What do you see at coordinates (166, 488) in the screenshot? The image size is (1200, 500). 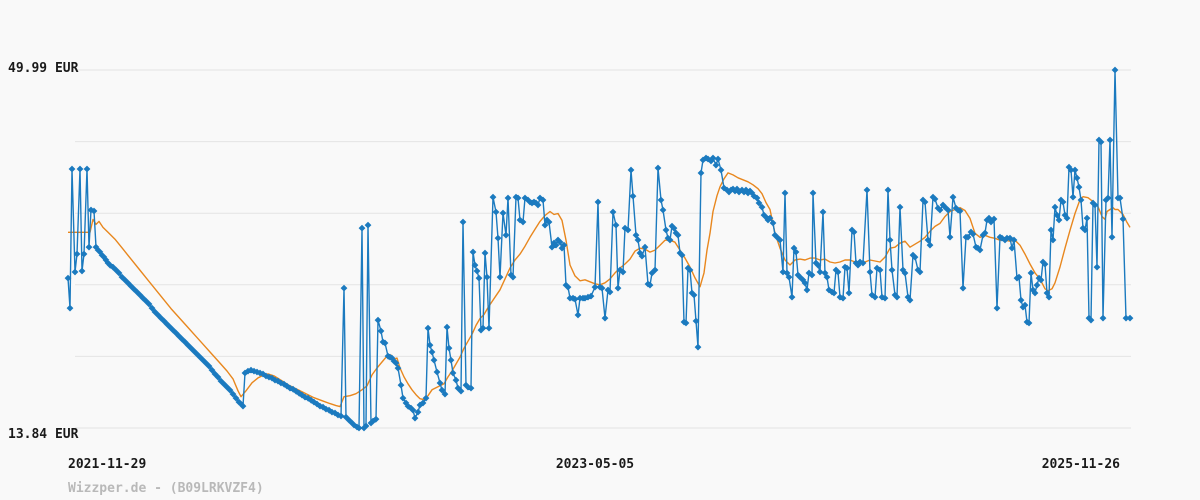 I see `chart-source-footer: Wizzper.de - (B09LRKVZF4)` at bounding box center [166, 488].